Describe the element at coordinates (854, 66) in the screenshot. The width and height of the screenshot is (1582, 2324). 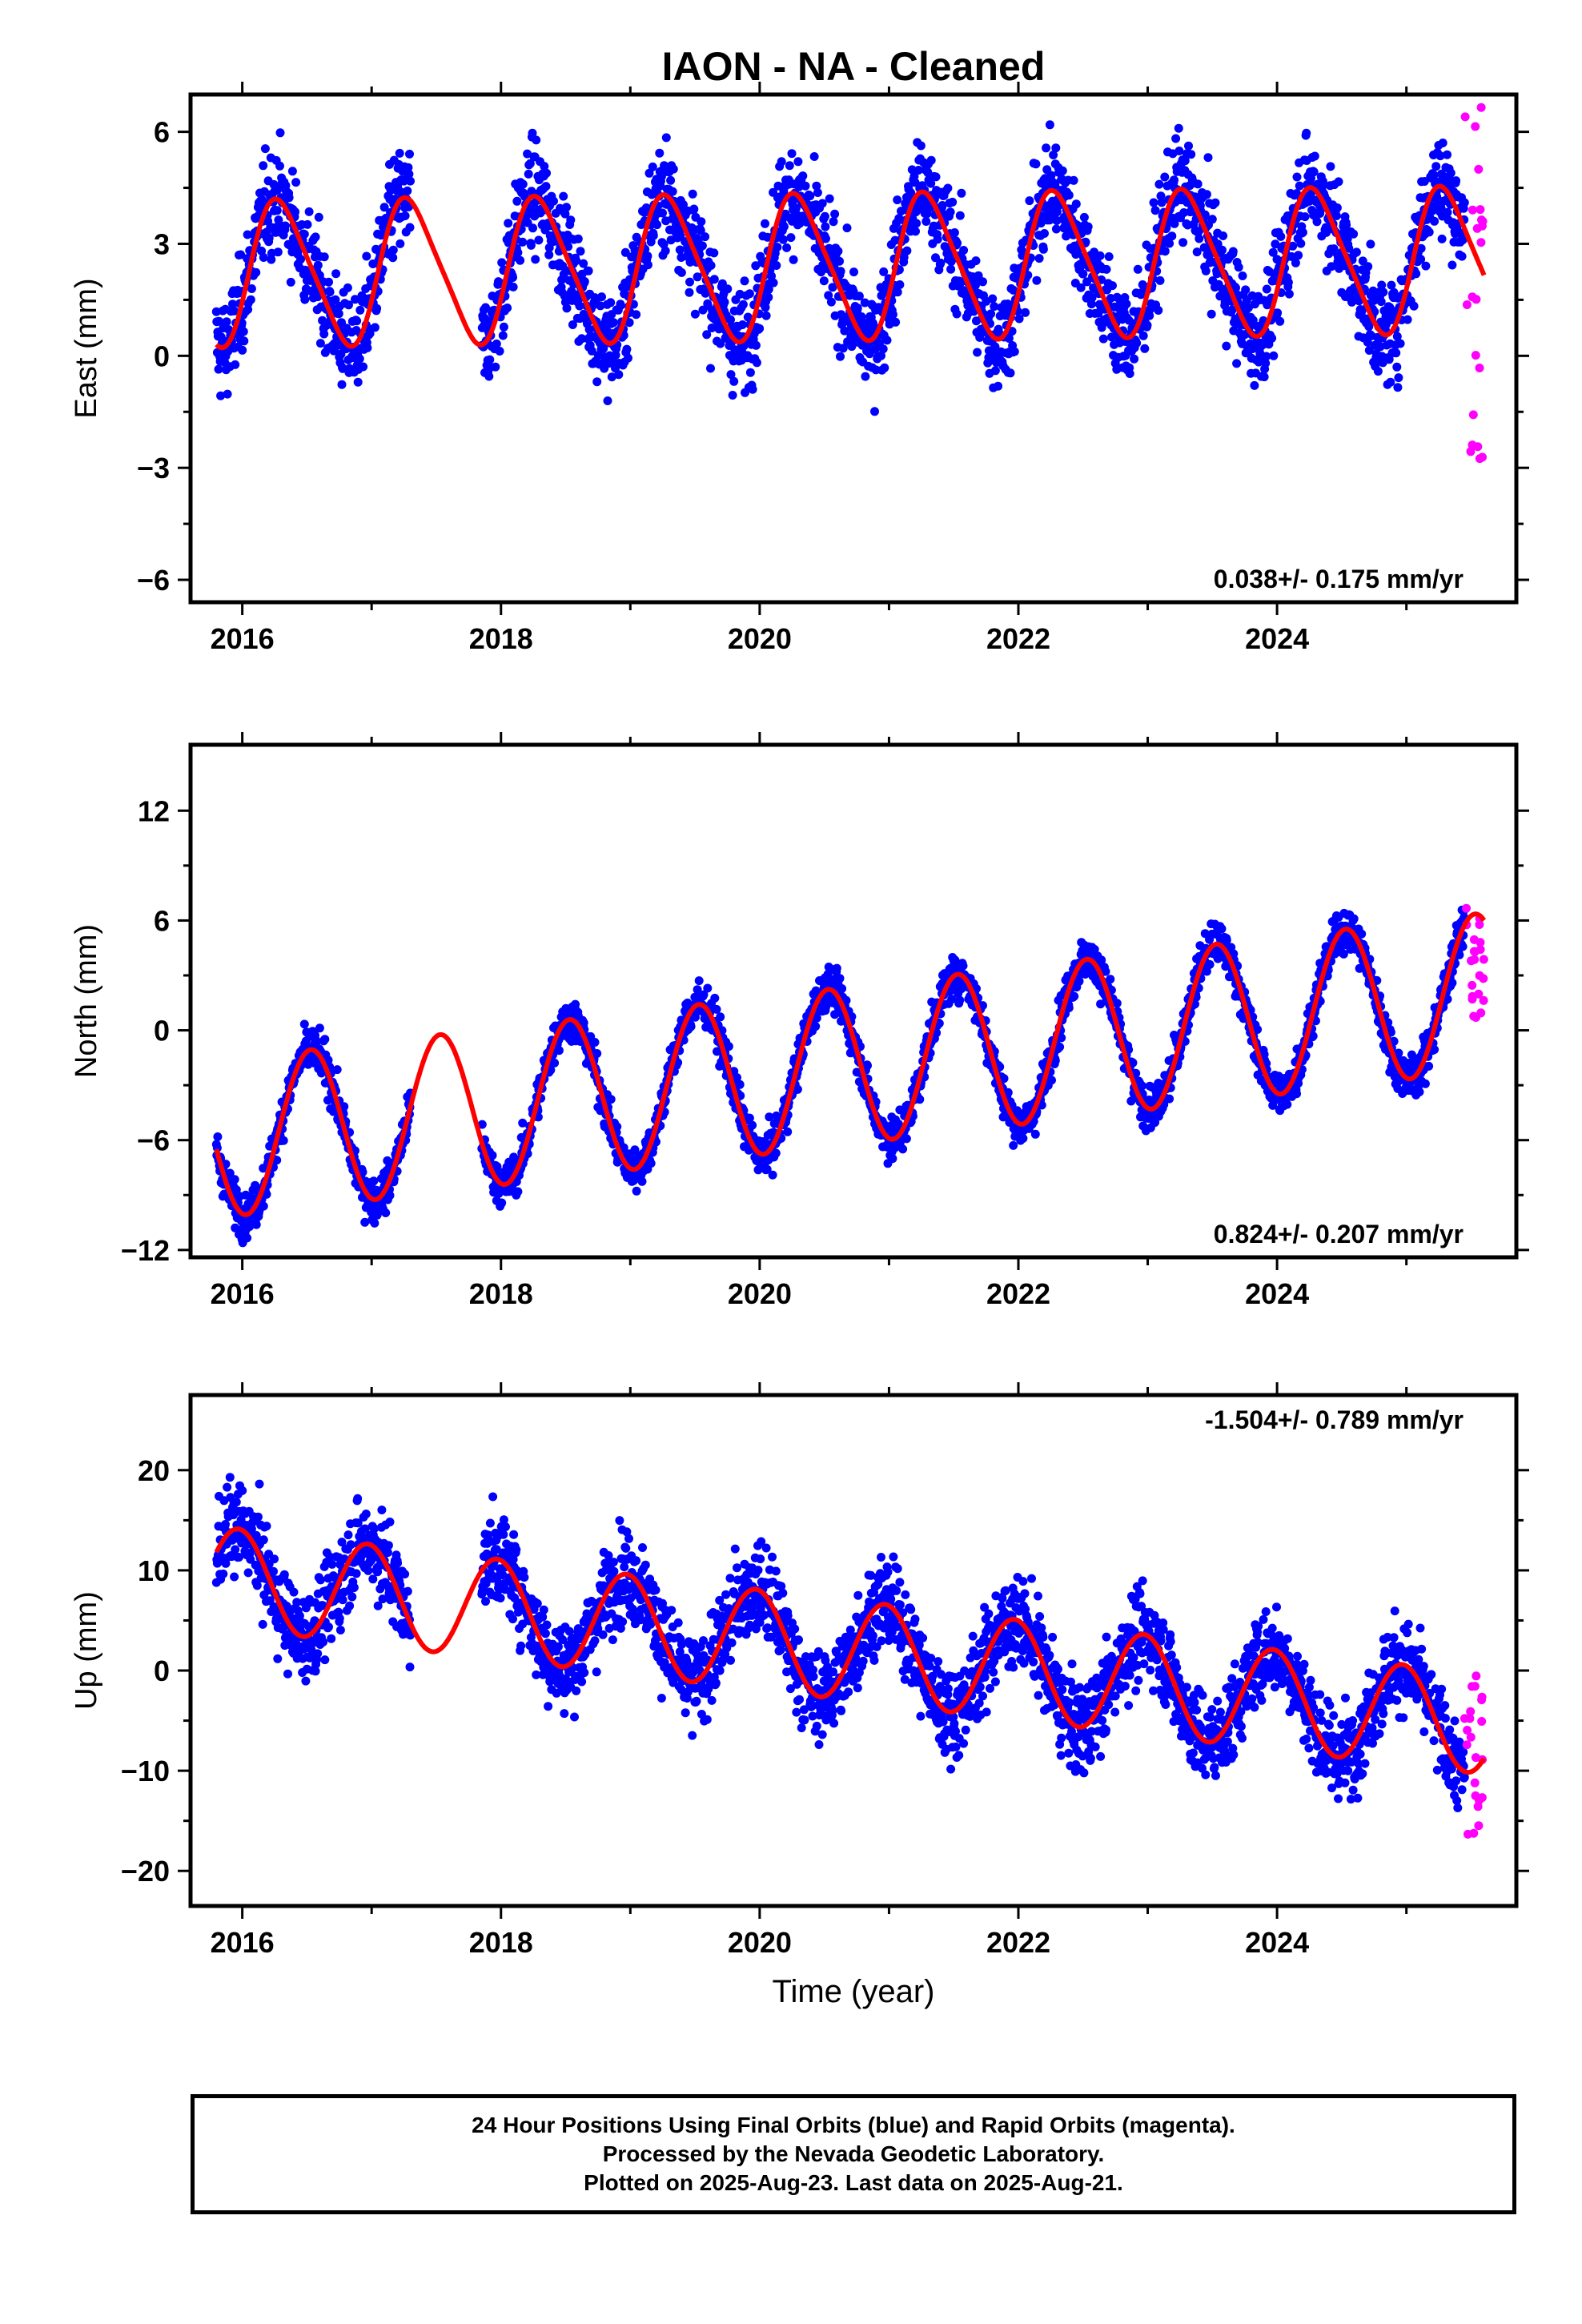
I see `chart-title: IAON - NA - Cleaned` at that location.